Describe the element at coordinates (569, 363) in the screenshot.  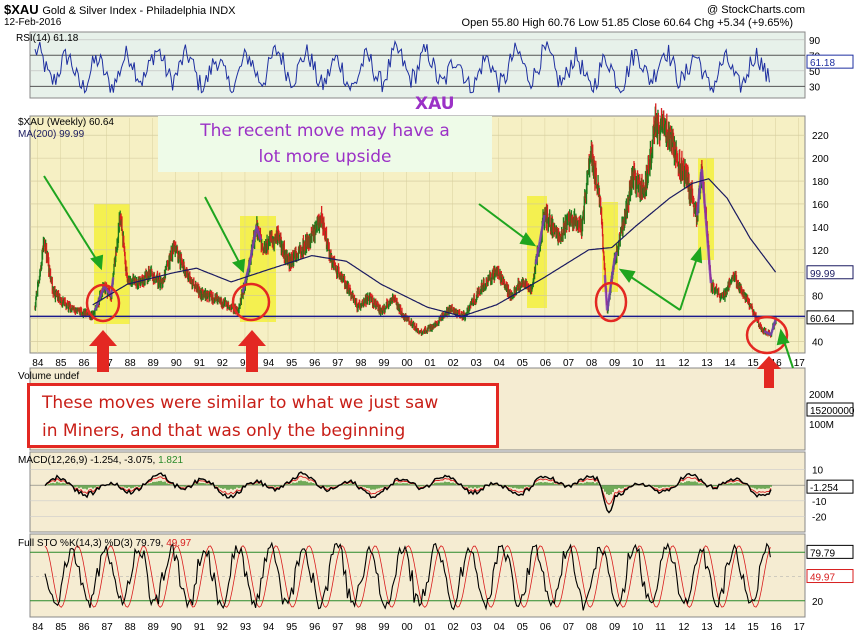
I see `x-tick-label: 07` at that location.